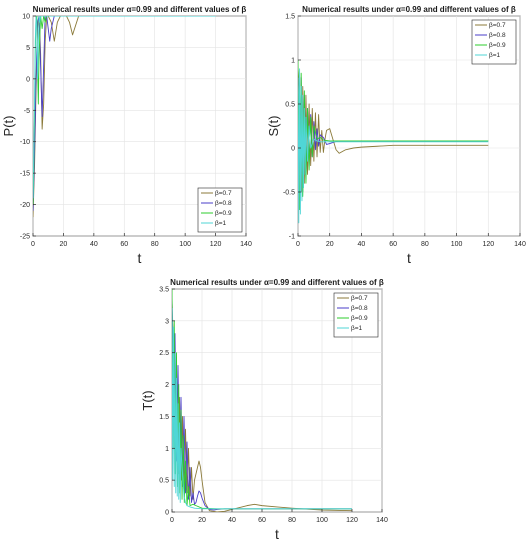 This screenshot has height=550, width=532. I want to click on y-tick-label: 2, so click(167, 385).